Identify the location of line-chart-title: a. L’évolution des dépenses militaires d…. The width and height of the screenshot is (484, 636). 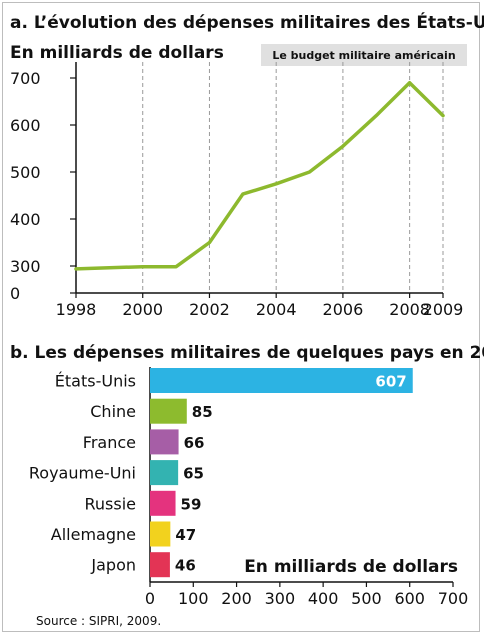
(247, 22).